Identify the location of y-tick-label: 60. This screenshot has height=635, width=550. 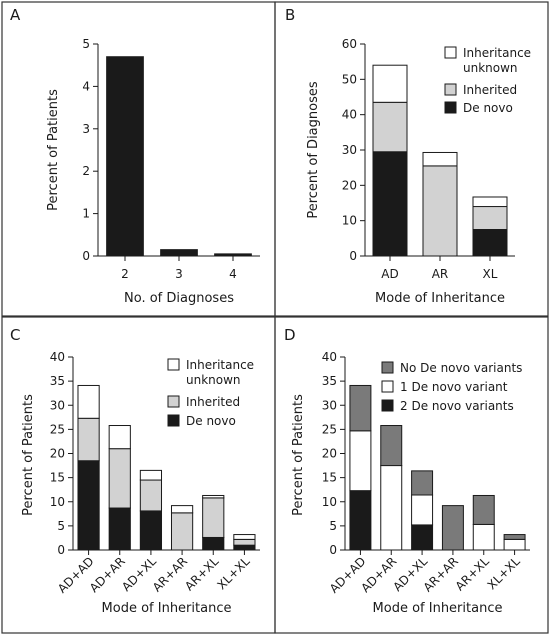
(349, 44).